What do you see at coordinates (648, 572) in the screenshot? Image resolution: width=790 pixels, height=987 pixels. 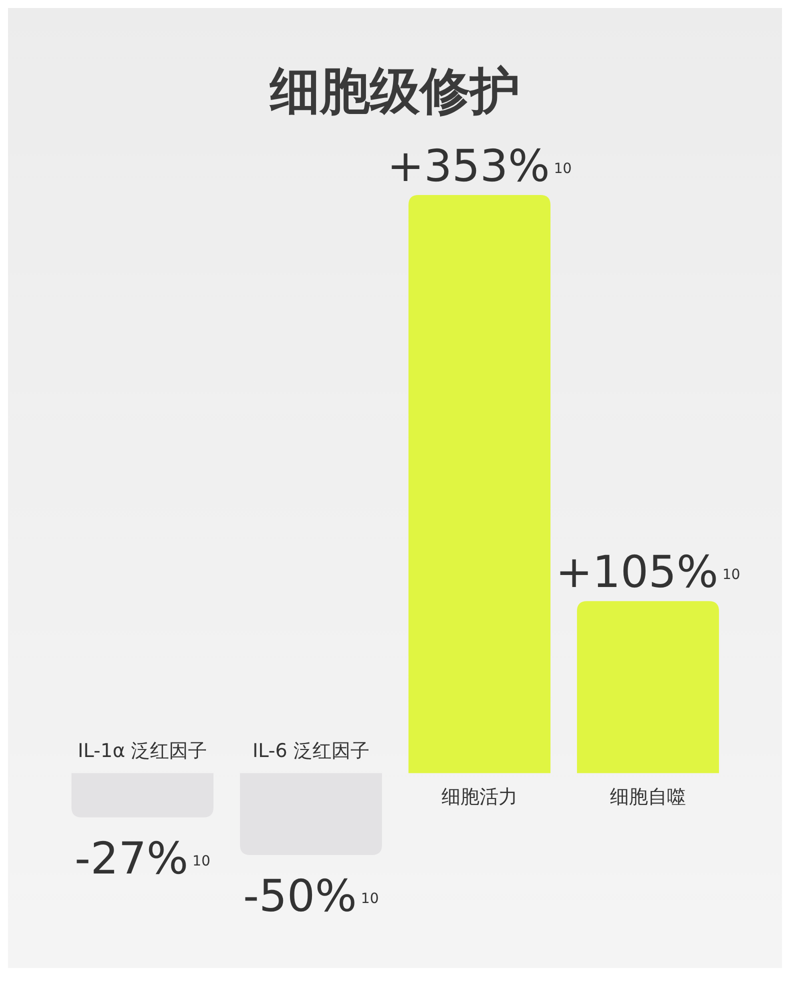 I see `data-label: +105%$^{10}$` at bounding box center [648, 572].